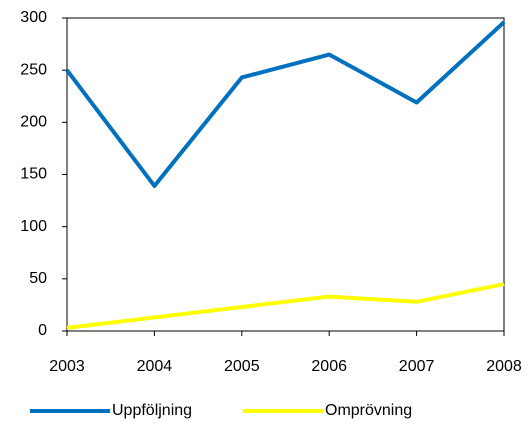 The height and width of the screenshot is (425, 529). What do you see at coordinates (33, 226) in the screenshot?
I see `y-tick-label: 100` at bounding box center [33, 226].